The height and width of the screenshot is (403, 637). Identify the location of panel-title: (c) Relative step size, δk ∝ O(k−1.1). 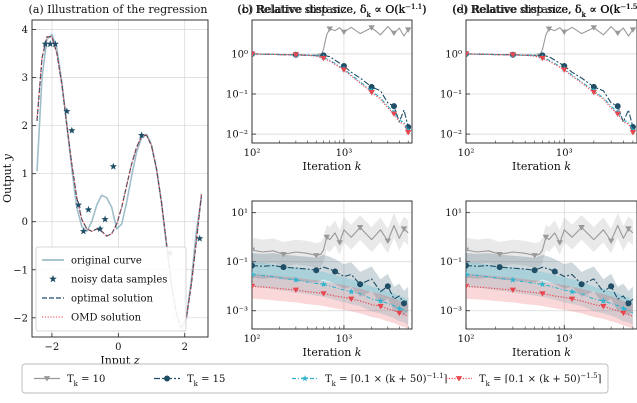
(331, 11).